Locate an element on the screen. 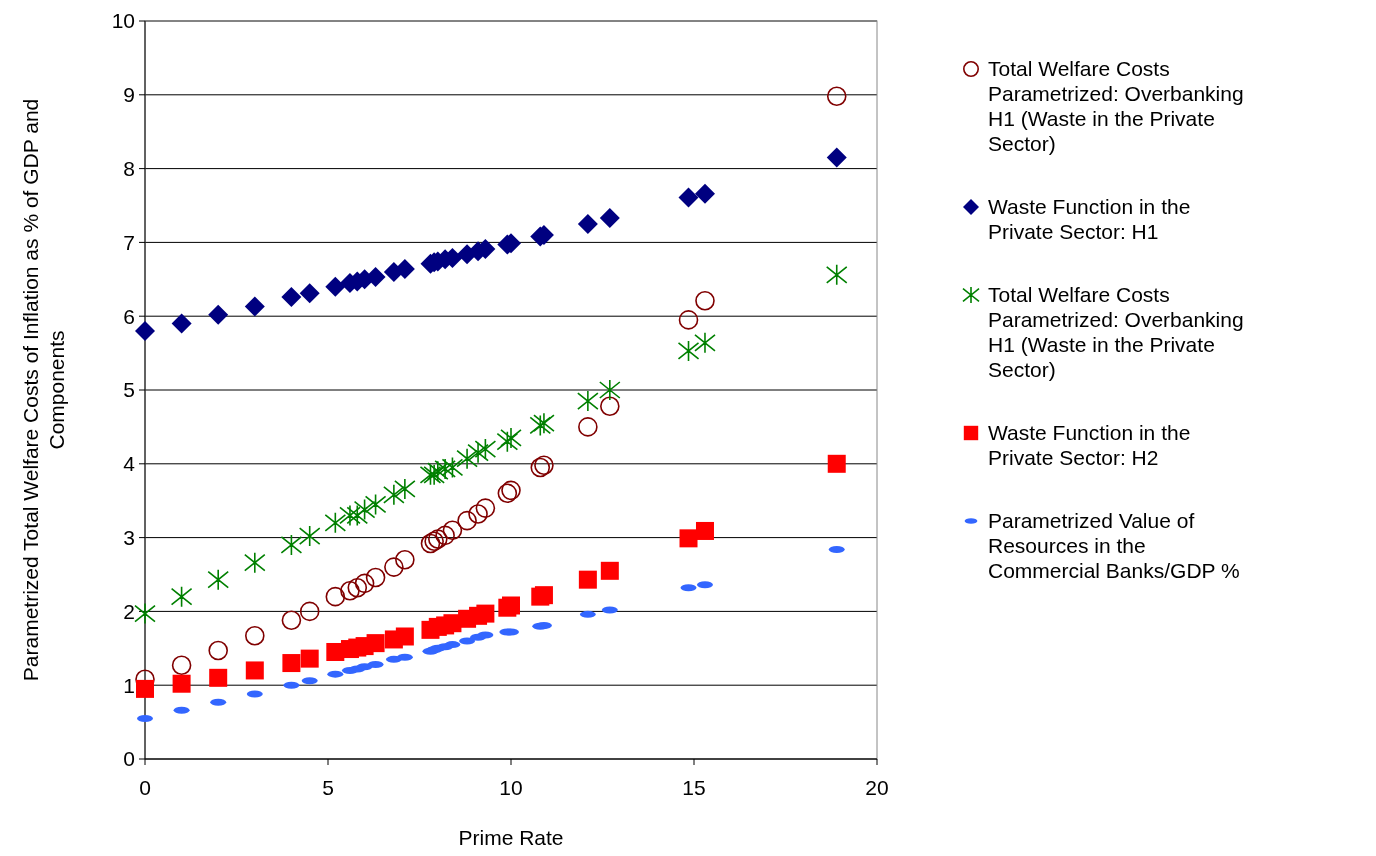 This screenshot has width=1376, height=856. x-tick-label: 5 is located at coordinates (328, 787).